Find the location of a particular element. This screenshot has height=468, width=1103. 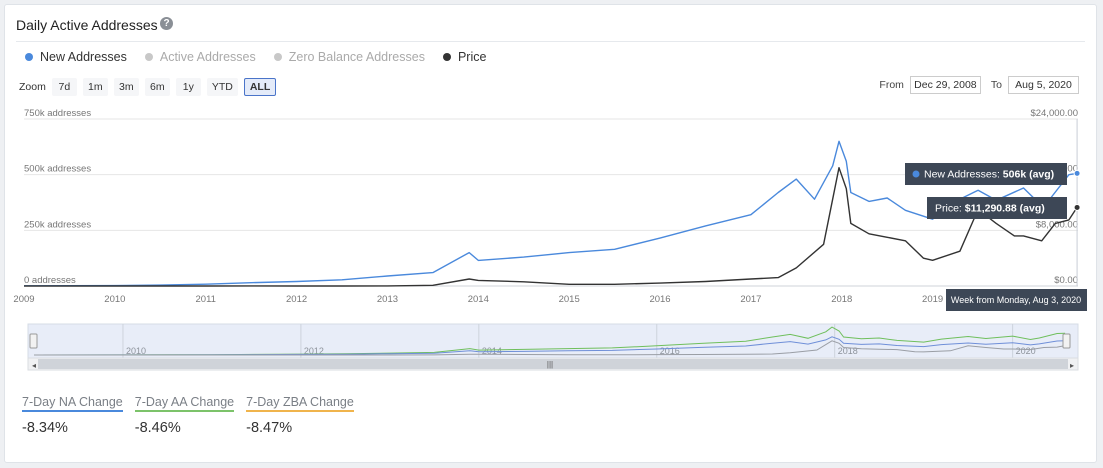

zoom-button-6m: 6m is located at coordinates (157, 87).